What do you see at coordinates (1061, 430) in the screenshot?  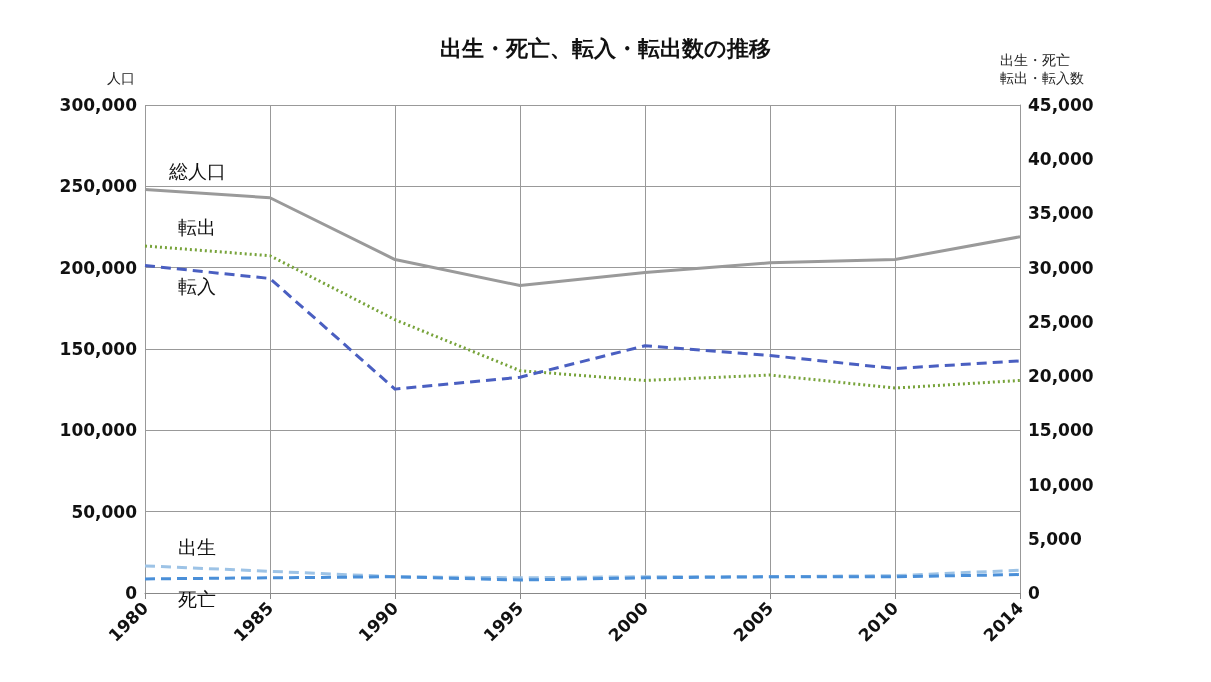 I see `y2-tick-label: 15,000` at bounding box center [1061, 430].